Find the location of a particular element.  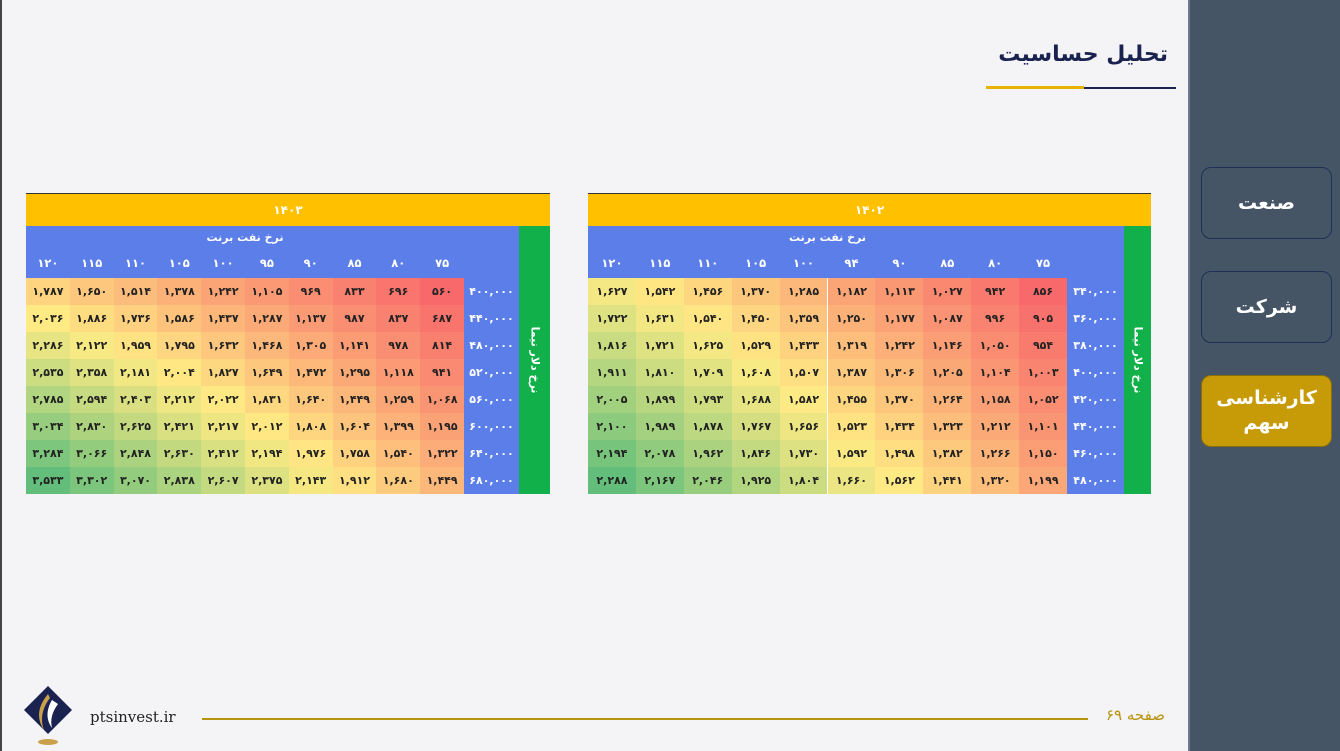

table-cell: ۲,۲۸۸ is located at coordinates (612, 480).